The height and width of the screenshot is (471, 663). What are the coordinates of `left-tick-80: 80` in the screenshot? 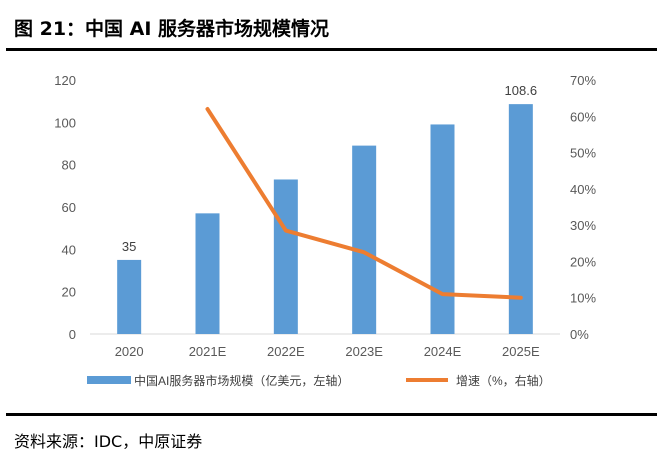 It's located at (69, 165).